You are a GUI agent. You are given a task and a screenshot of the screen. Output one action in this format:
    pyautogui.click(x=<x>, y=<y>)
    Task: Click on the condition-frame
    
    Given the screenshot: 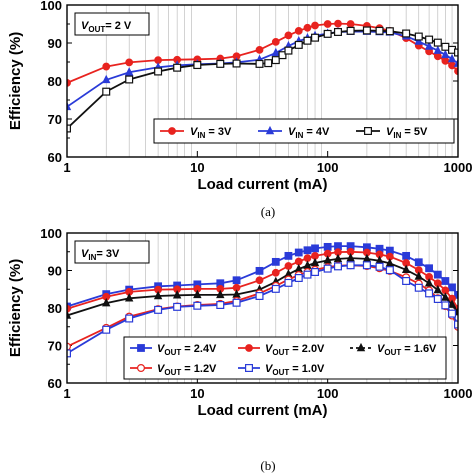 What is the action you would take?
    pyautogui.click(x=112, y=24)
    